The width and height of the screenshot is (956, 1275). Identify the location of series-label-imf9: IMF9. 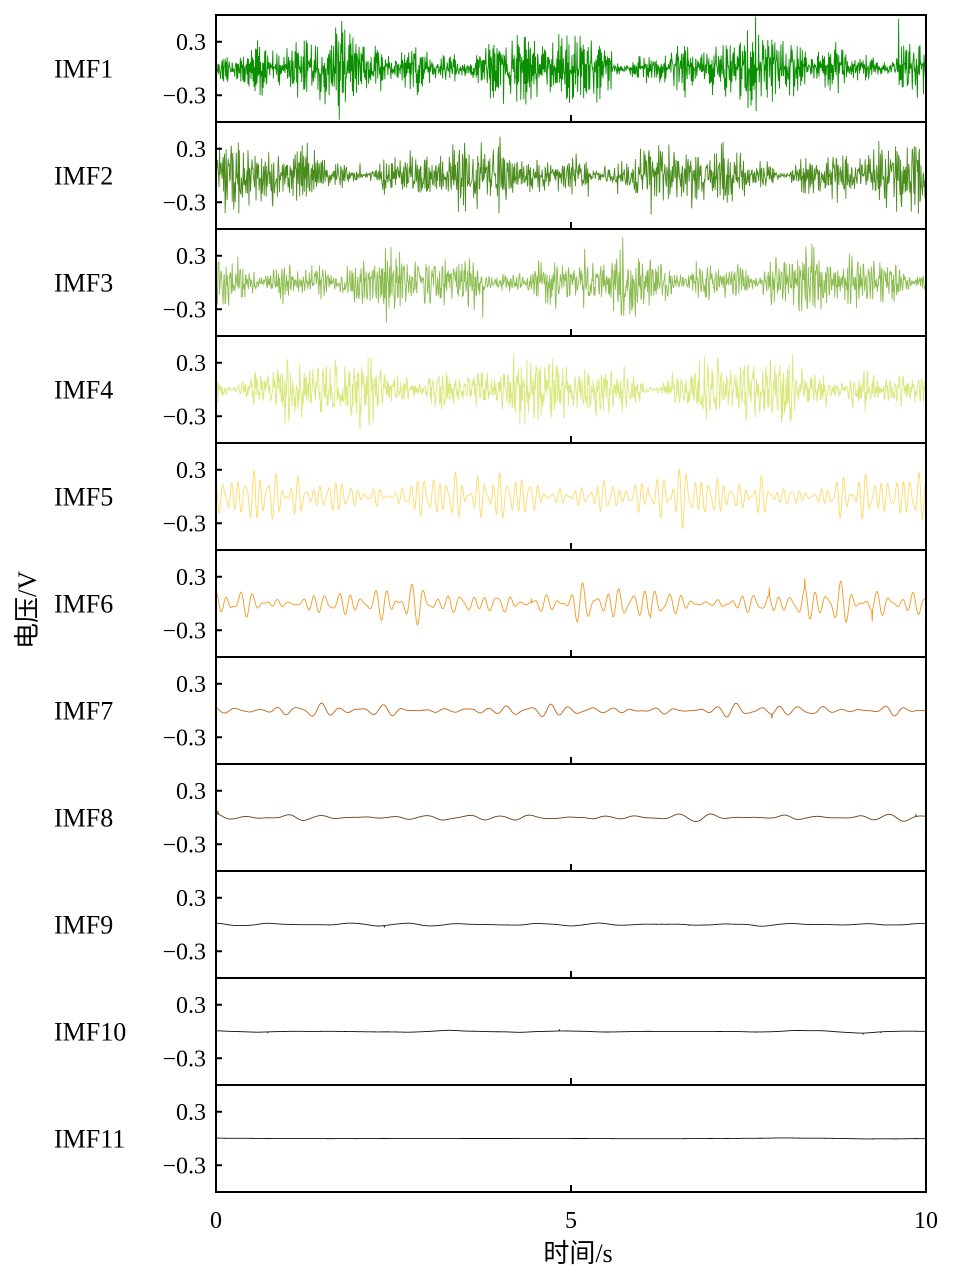
(83, 925).